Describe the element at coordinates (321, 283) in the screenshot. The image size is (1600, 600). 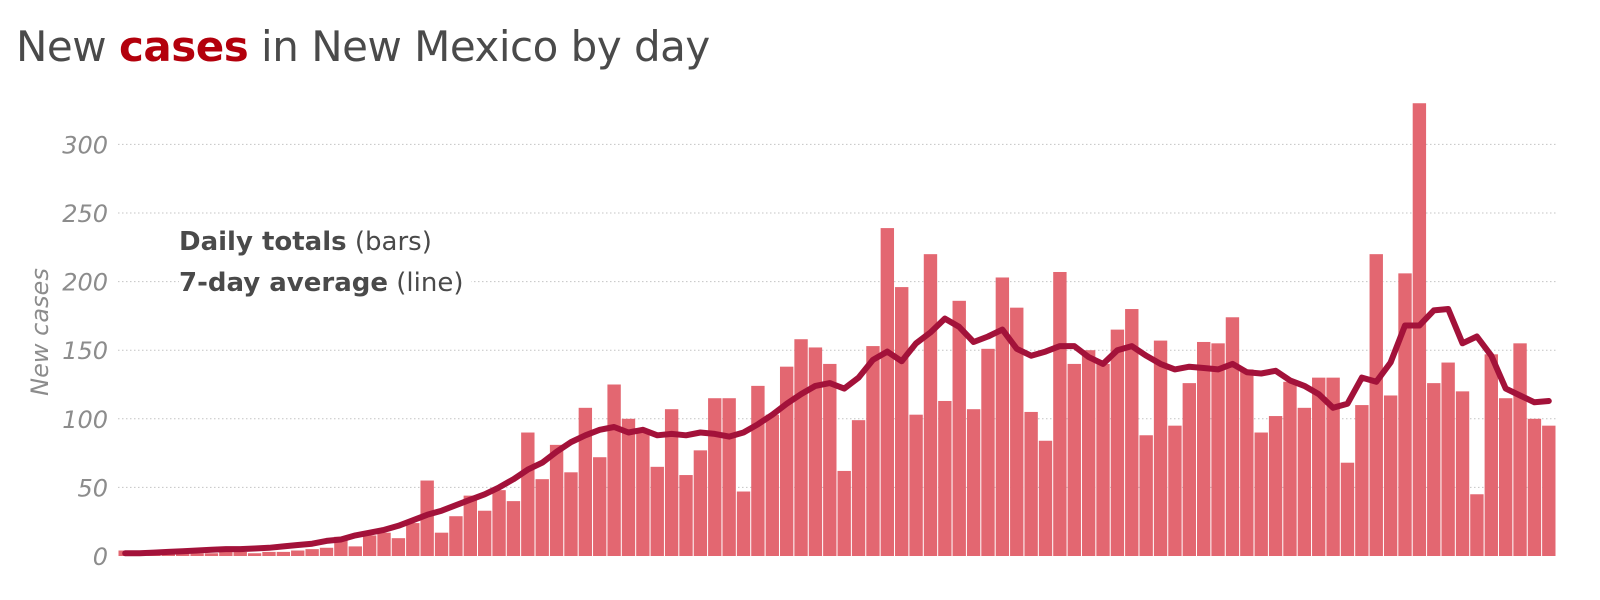
I see `legend-average: 7-day average (line)` at that location.